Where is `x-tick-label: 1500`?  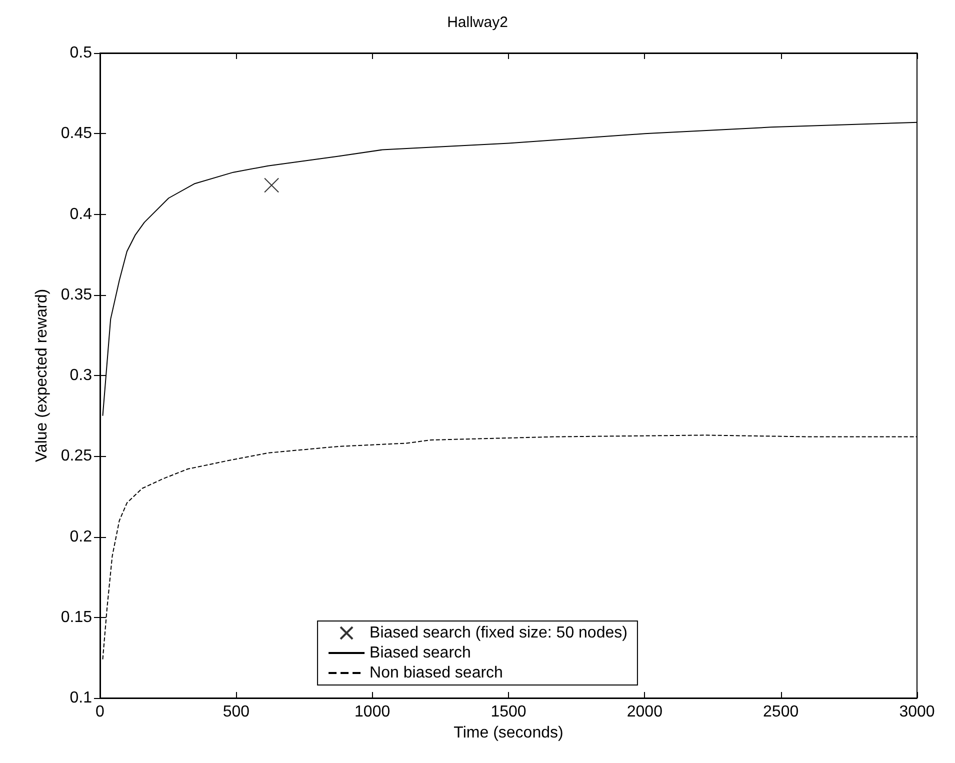
x-tick-label: 1500 is located at coordinates (508, 712).